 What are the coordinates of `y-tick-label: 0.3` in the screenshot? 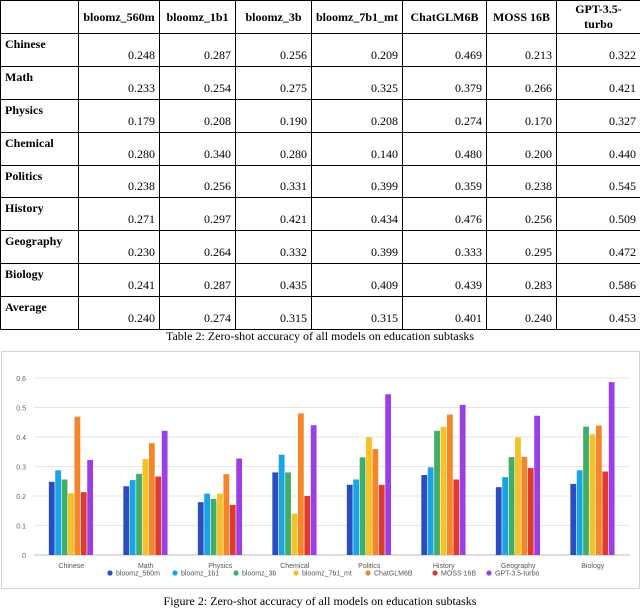 It's located at (21, 468).